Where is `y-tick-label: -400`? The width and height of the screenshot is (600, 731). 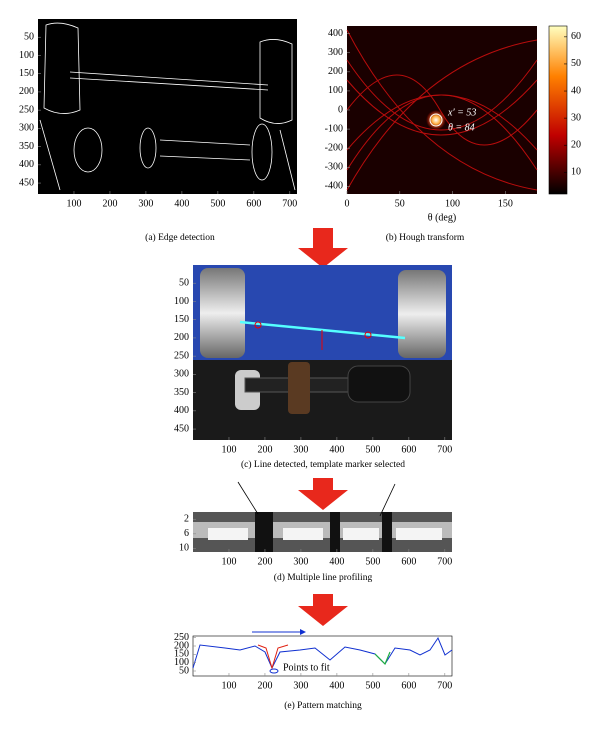 y-tick-label: -400 is located at coordinates (334, 186).